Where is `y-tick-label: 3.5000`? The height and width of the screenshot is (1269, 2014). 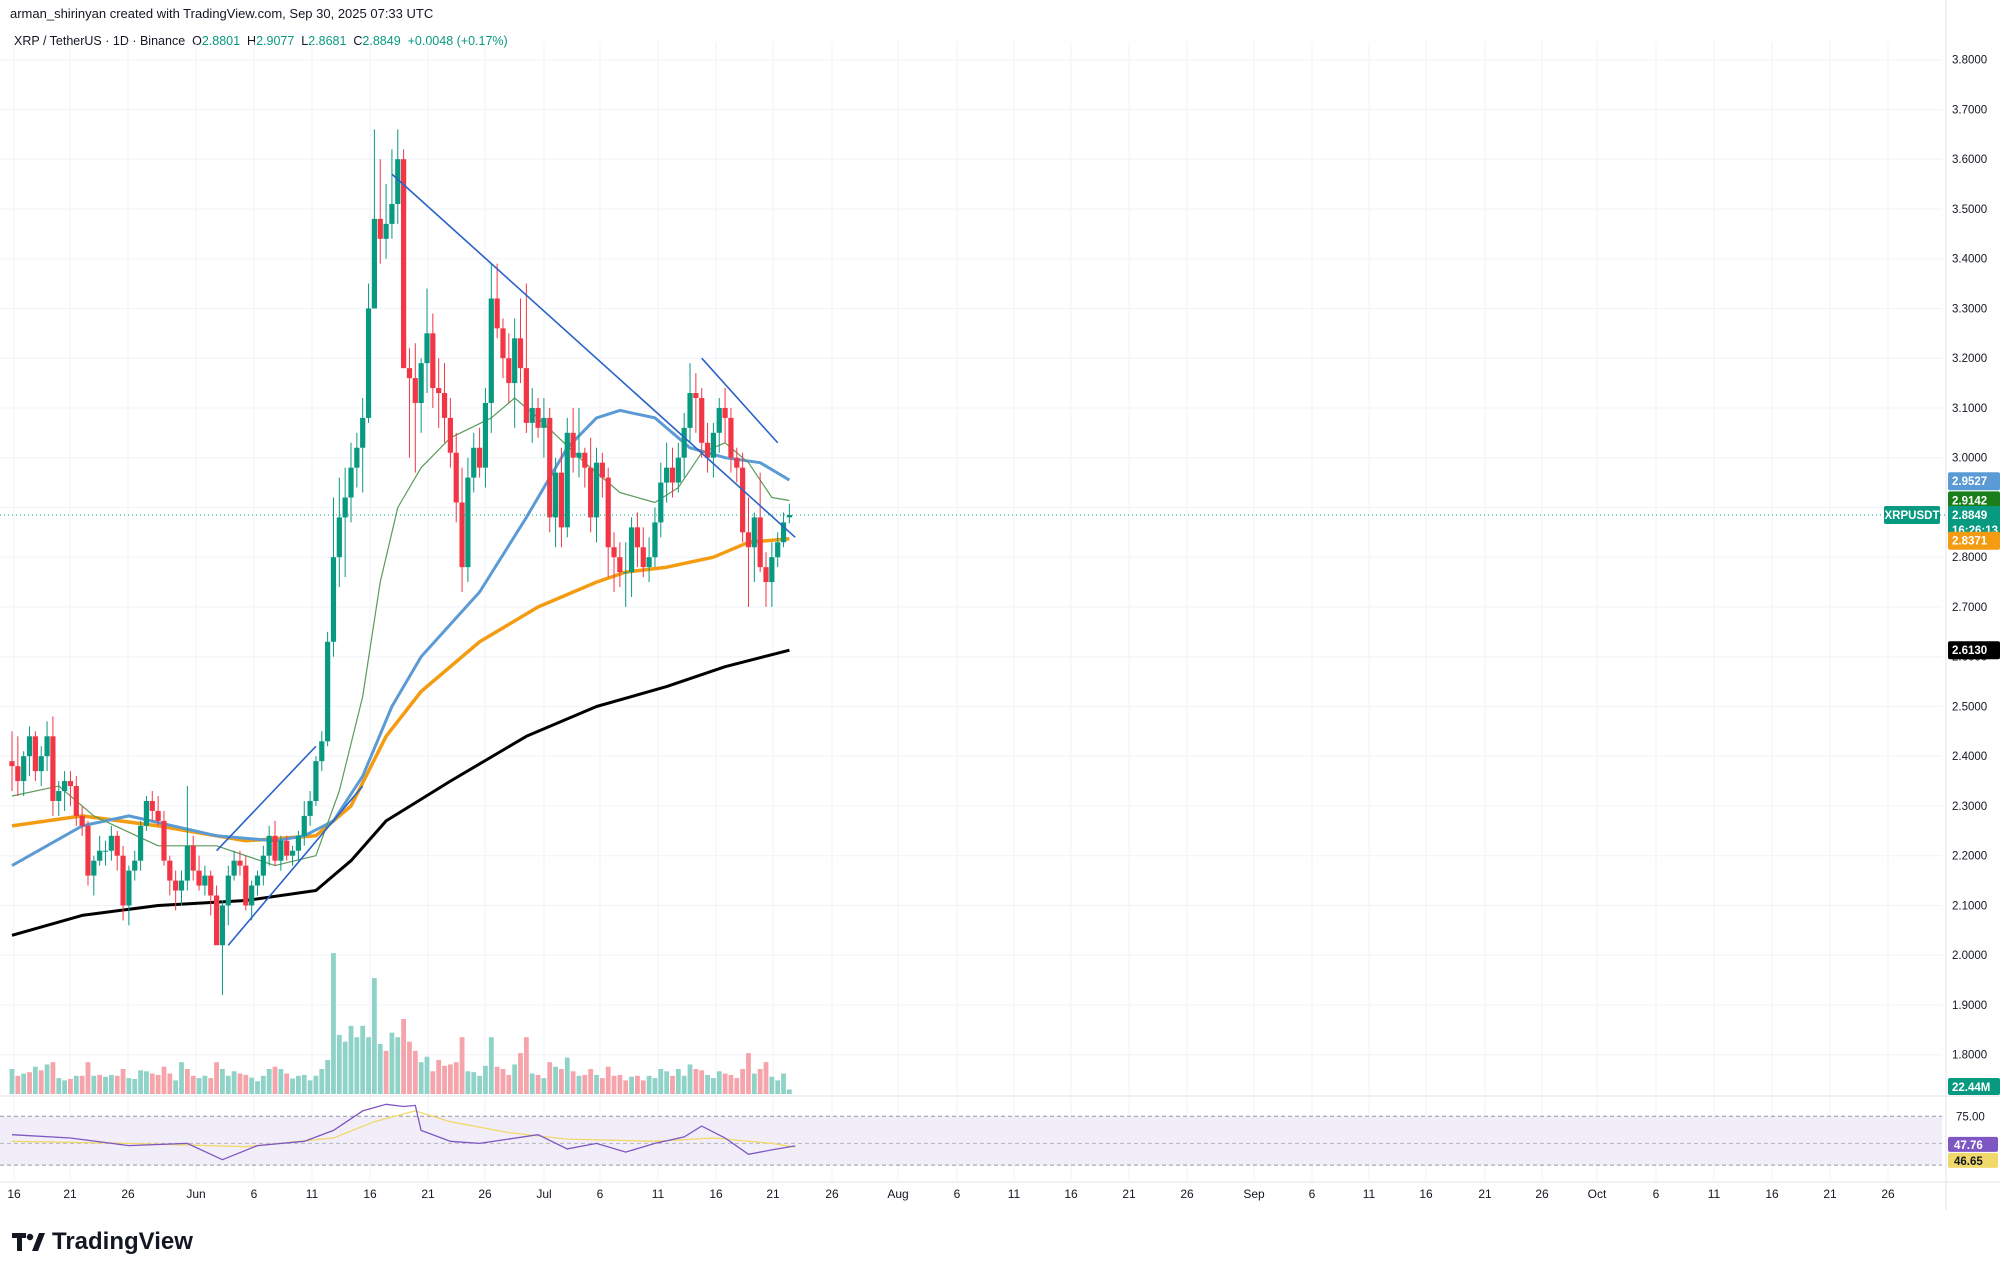 y-tick-label: 3.5000 is located at coordinates (1969, 210).